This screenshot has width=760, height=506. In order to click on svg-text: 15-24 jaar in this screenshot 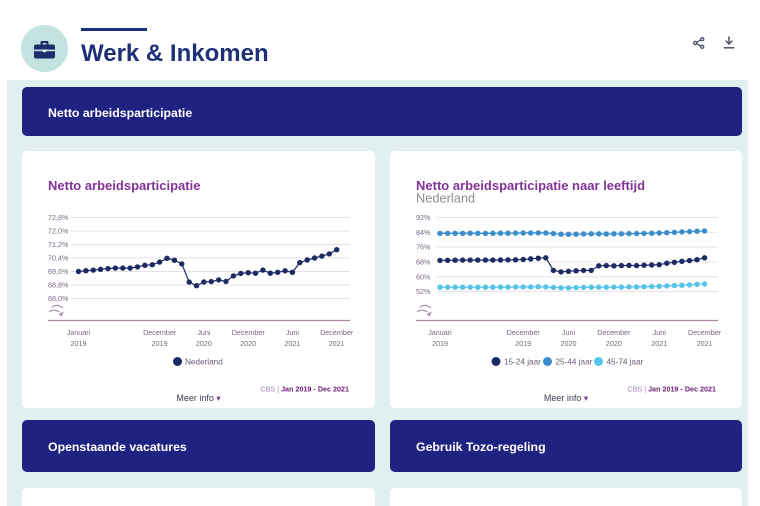, I will do `click(522, 361)`.